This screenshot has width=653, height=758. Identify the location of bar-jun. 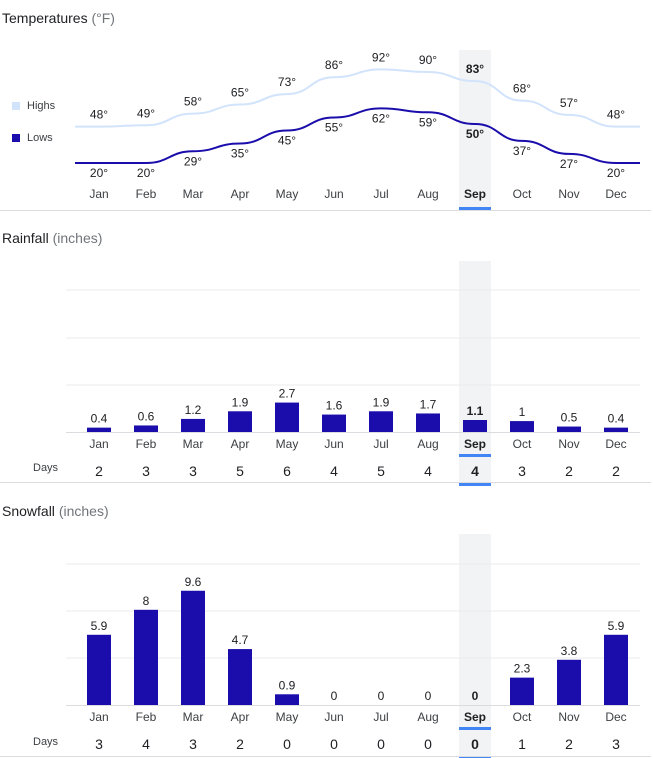
(334, 423).